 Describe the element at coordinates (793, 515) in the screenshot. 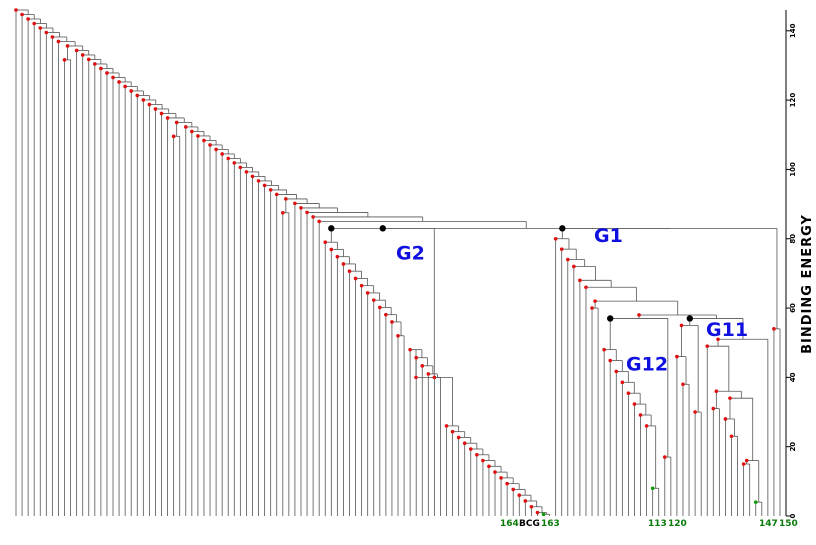

I see `y-tick-label-0: 0` at that location.